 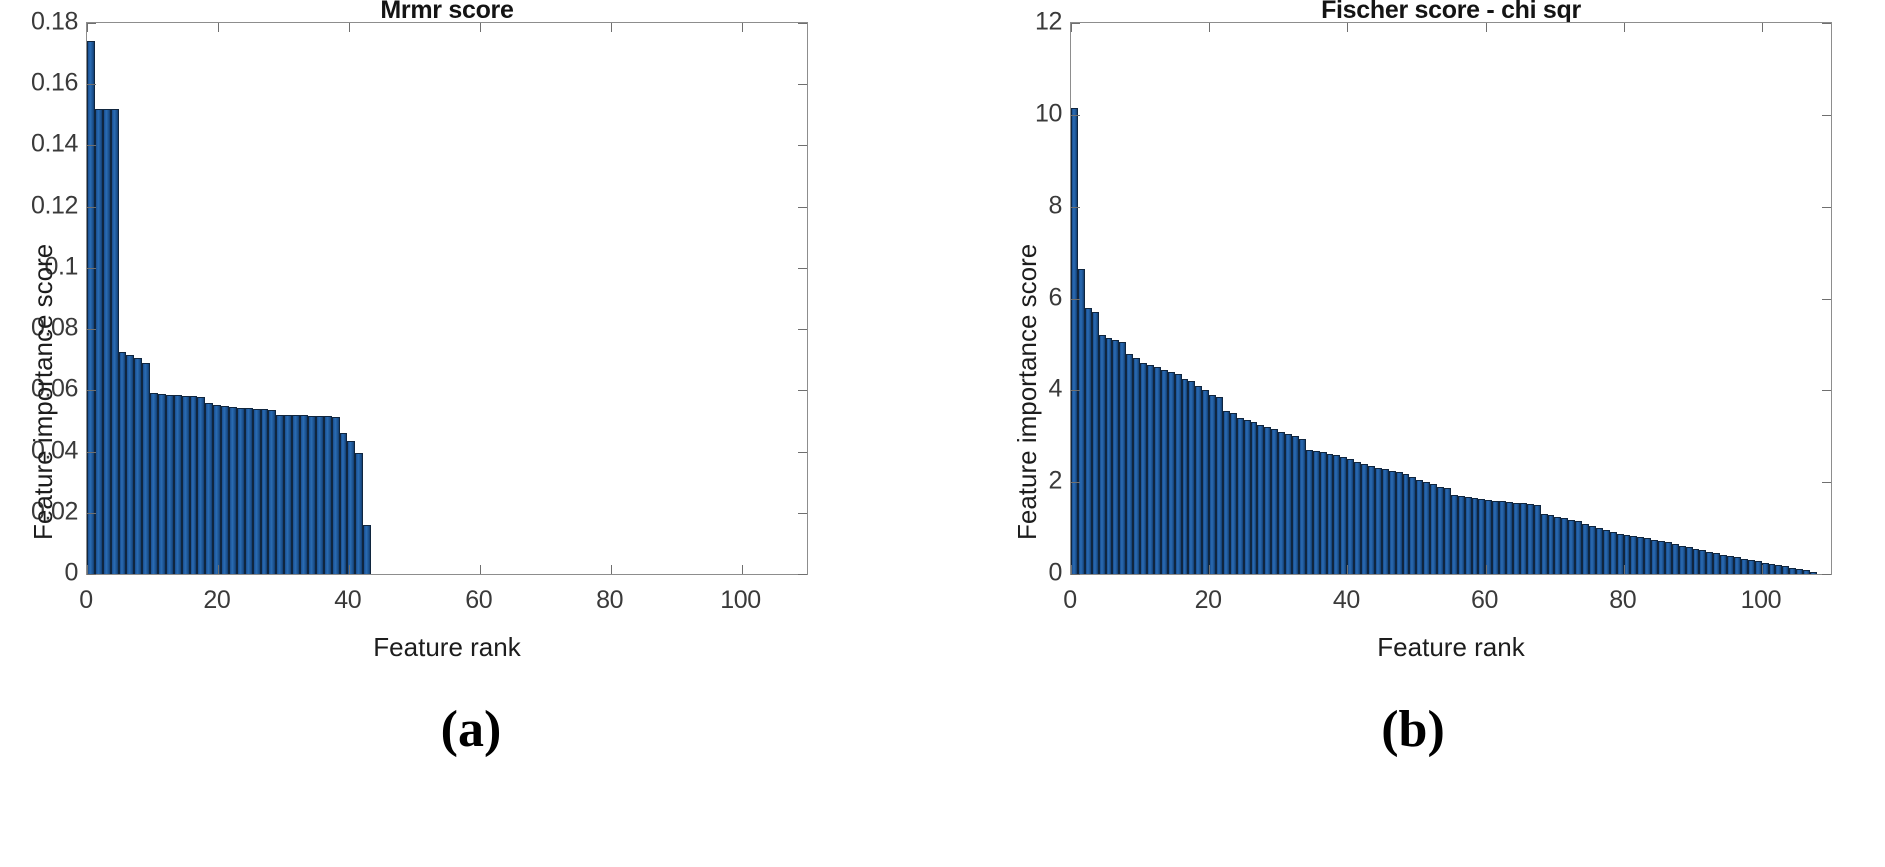 What do you see at coordinates (1623, 600) in the screenshot?
I see `x-tick-label: 80` at bounding box center [1623, 600].